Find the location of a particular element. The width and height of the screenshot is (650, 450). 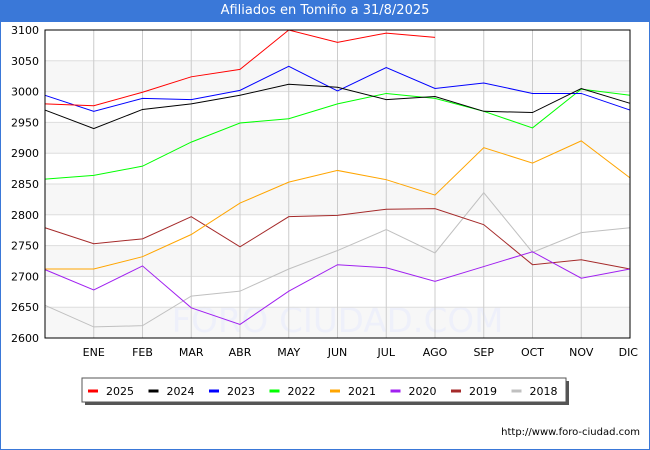

y-tick-label: 3050 is located at coordinates (25, 61).